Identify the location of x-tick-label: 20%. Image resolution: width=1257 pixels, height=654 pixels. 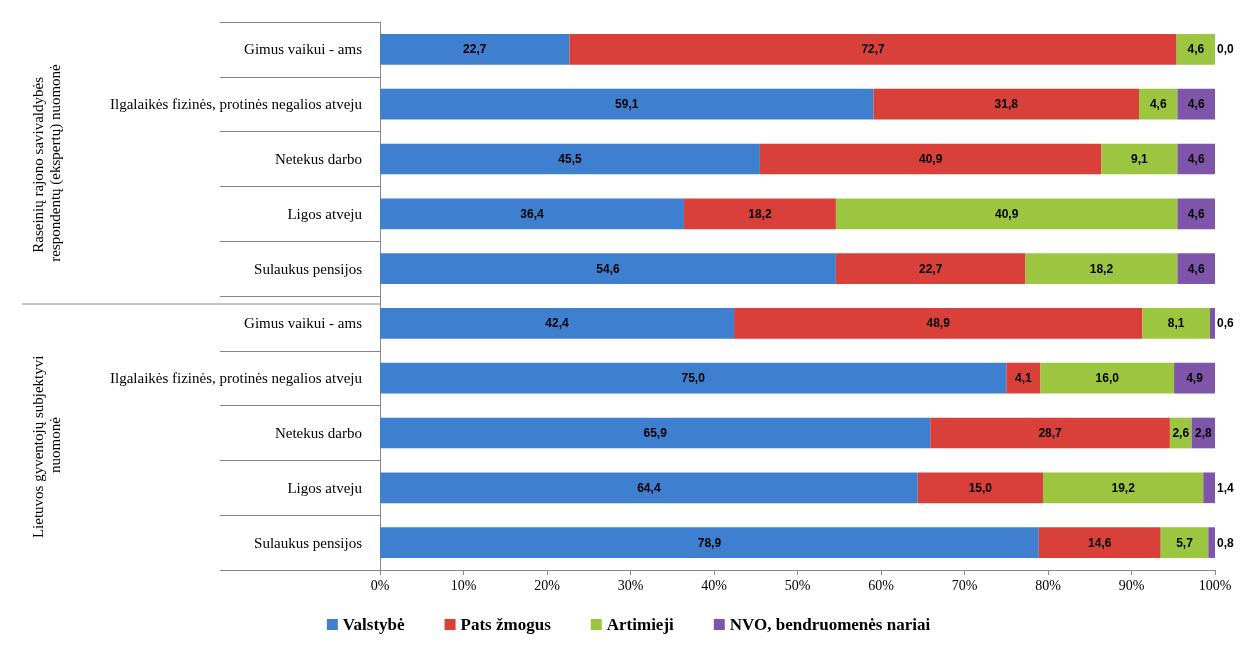
(547, 585).